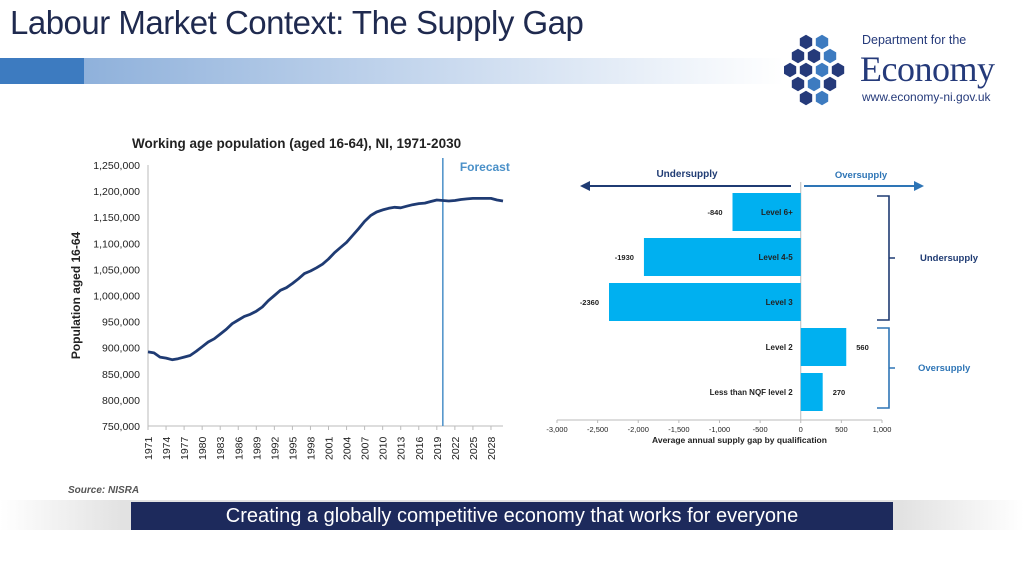 The width and height of the screenshot is (1024, 576). What do you see at coordinates (927, 69) in the screenshot?
I see `logo-economy-text: Economy` at bounding box center [927, 69].